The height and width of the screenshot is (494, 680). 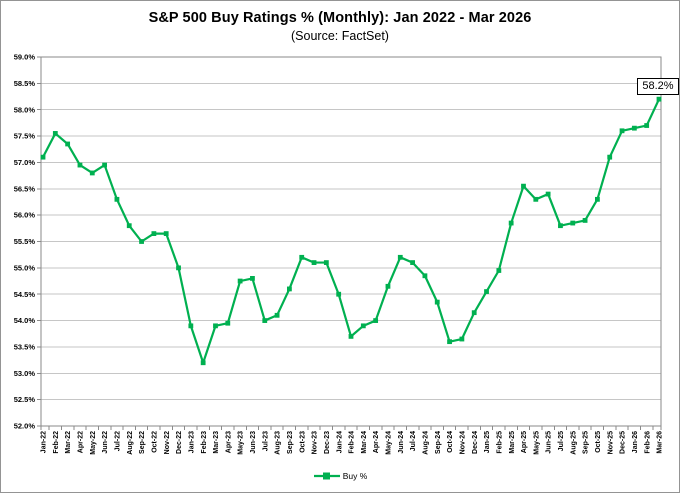 What do you see at coordinates (130, 443) in the screenshot?
I see `x-tick-label: Aug-22` at bounding box center [130, 443].